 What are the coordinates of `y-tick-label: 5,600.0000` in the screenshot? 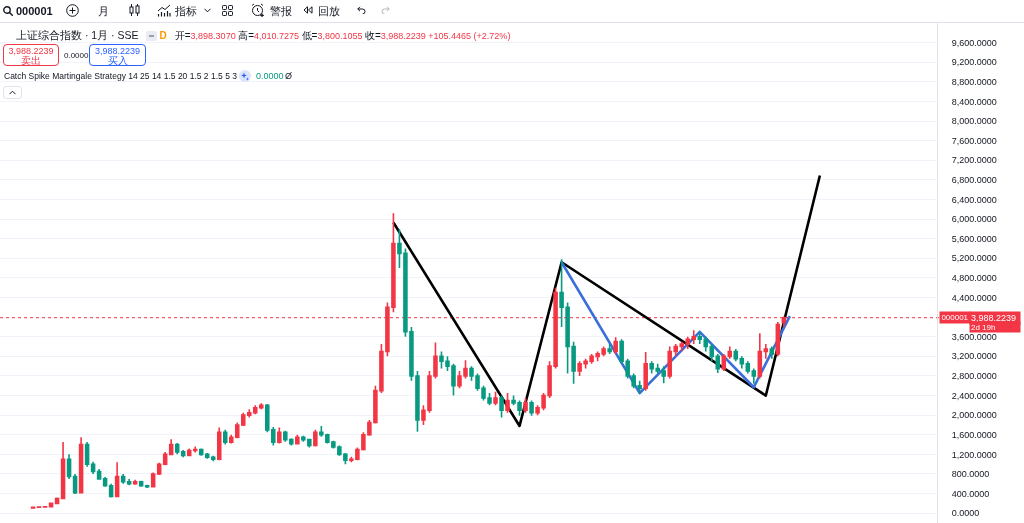 It's located at (974, 238).